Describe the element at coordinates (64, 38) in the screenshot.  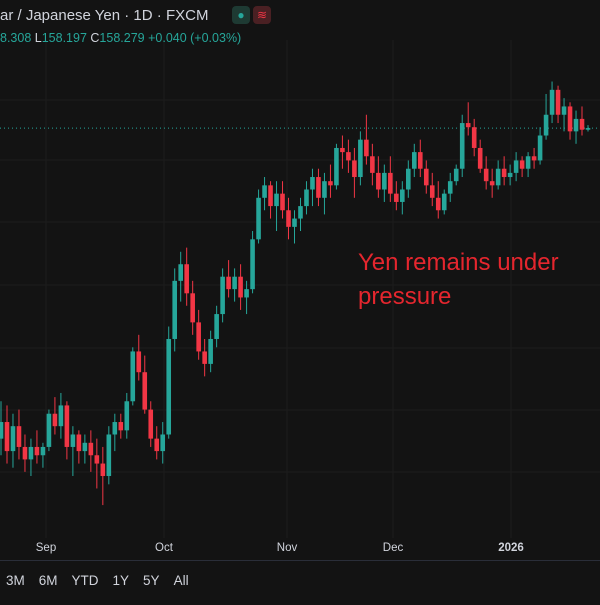
I see `low-value: 158.197` at that location.